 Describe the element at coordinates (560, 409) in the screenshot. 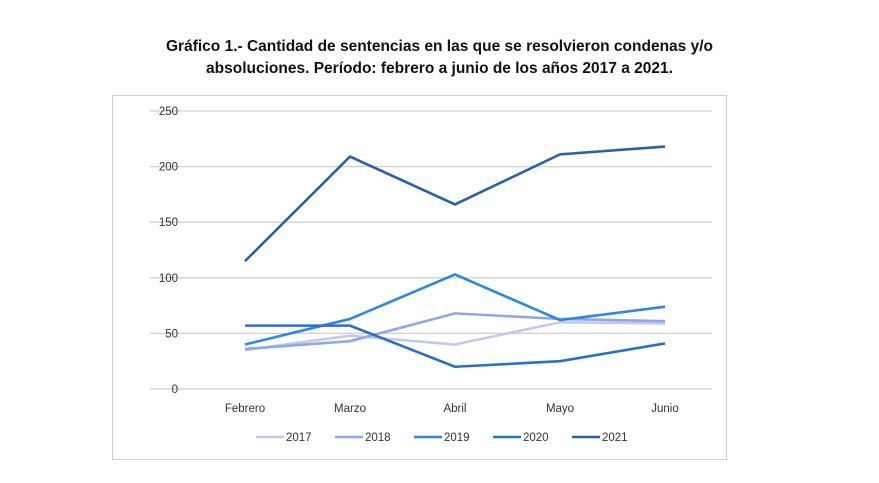

I see `x-tick-label: Mayo` at that location.